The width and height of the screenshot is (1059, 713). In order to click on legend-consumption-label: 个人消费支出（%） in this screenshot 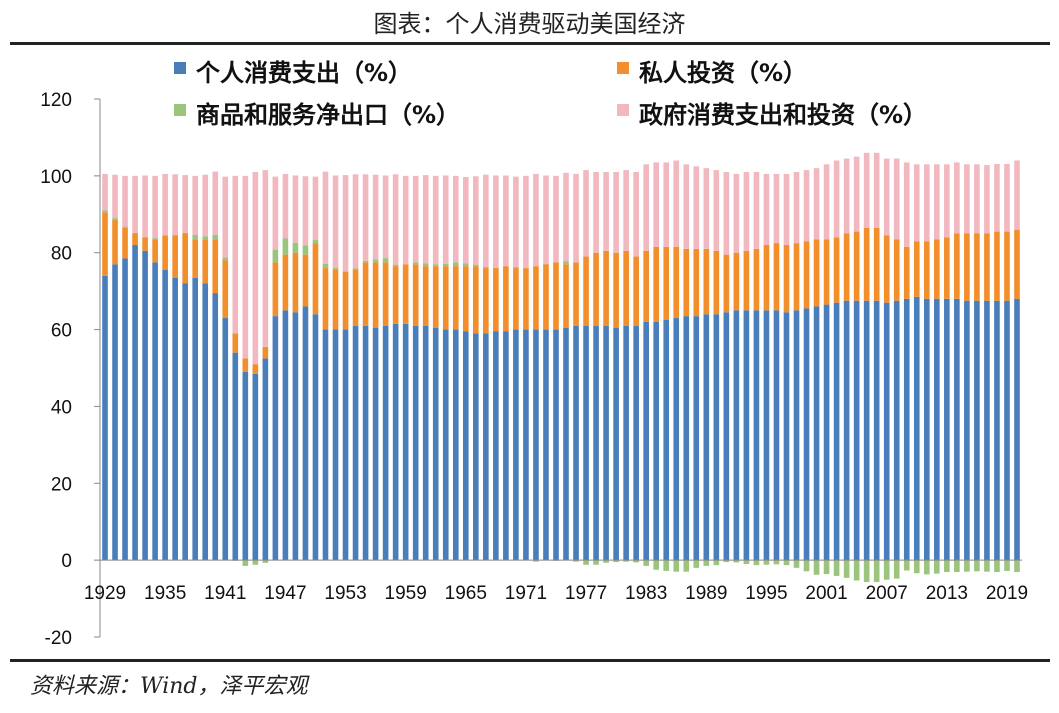, I will do `click(304, 73)`.